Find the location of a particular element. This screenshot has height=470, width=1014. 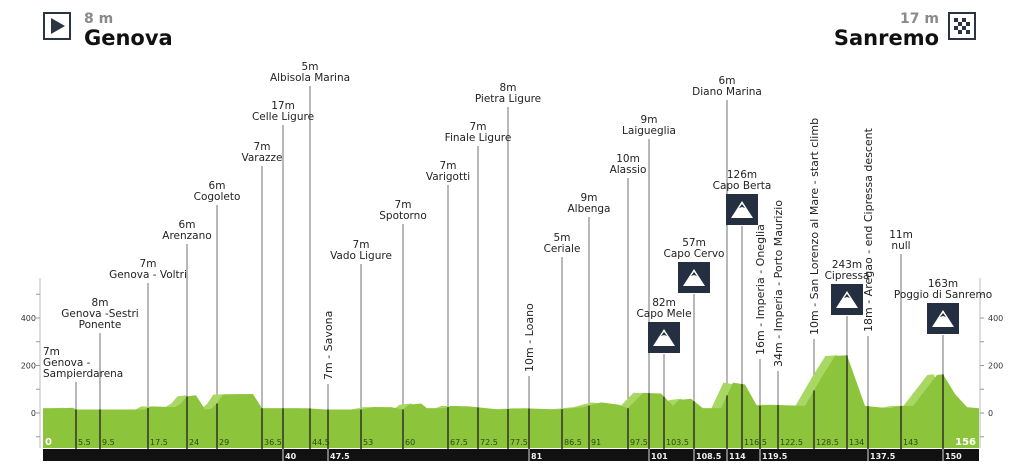

km-label: 53 is located at coordinates (368, 442).